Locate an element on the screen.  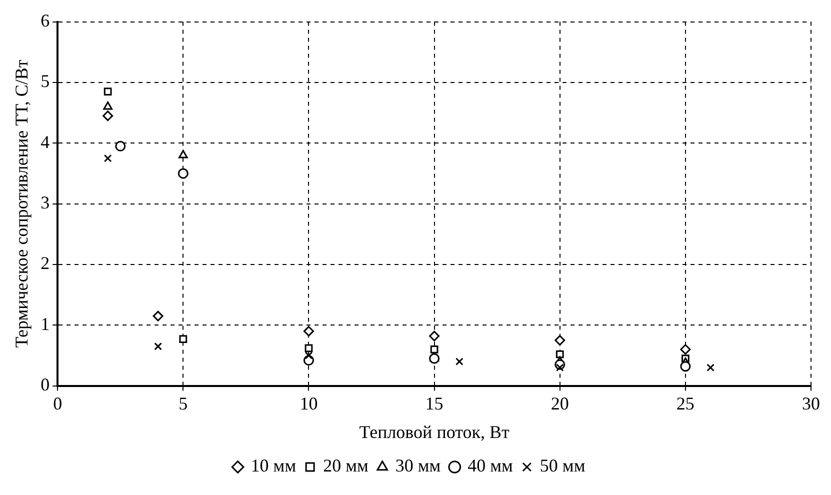
x-tick-label: 20 is located at coordinates (559, 403).